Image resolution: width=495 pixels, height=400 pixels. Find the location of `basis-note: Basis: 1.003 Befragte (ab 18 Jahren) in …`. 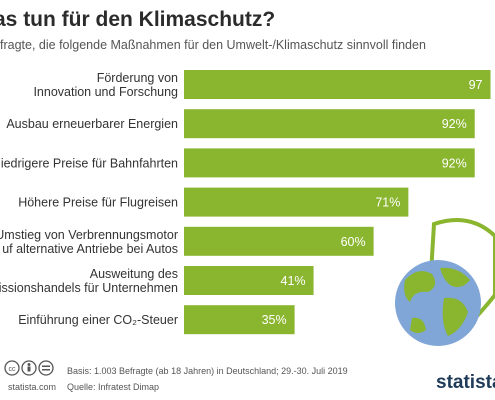

basis-note: Basis: 1.003 Befragte (ab 18 Jahren) in … is located at coordinates (207, 371).